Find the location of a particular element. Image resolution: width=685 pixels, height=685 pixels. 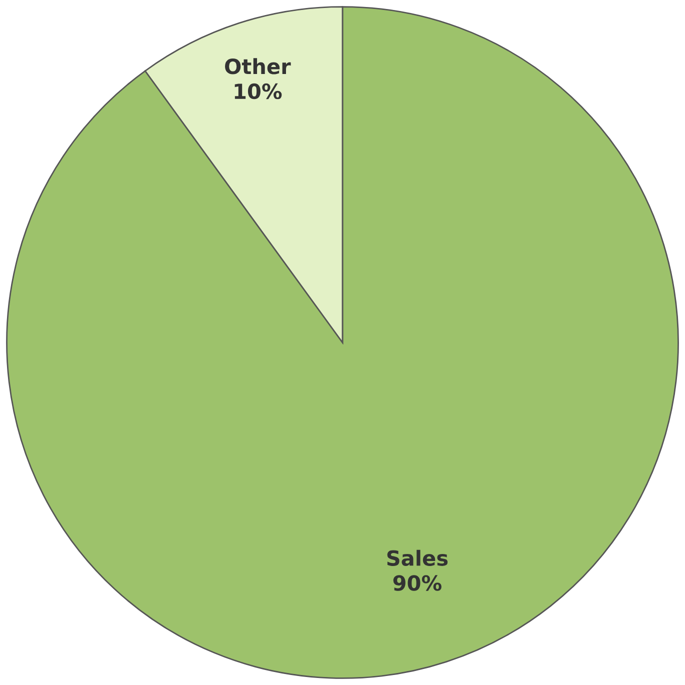

slice-label: Sales is located at coordinates (417, 558).